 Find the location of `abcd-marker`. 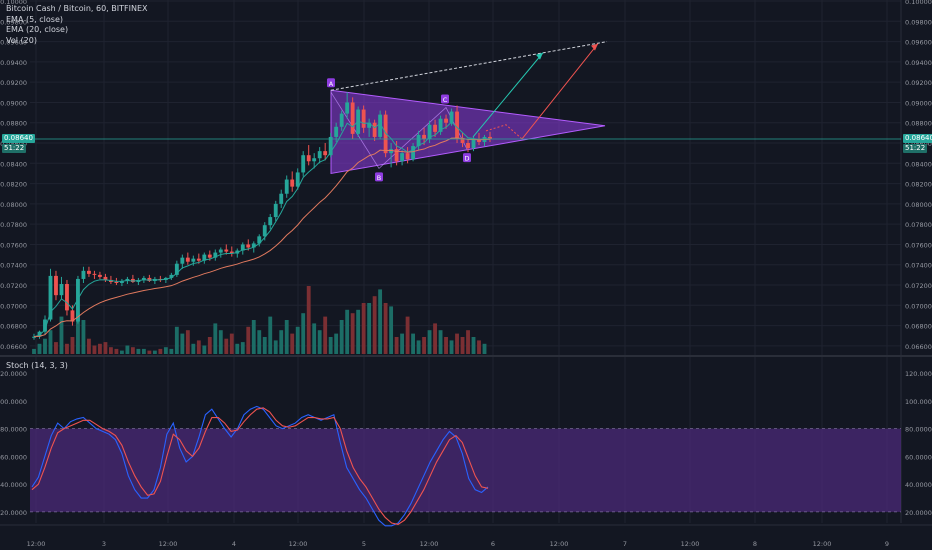

abcd-marker is located at coordinates (445, 99).